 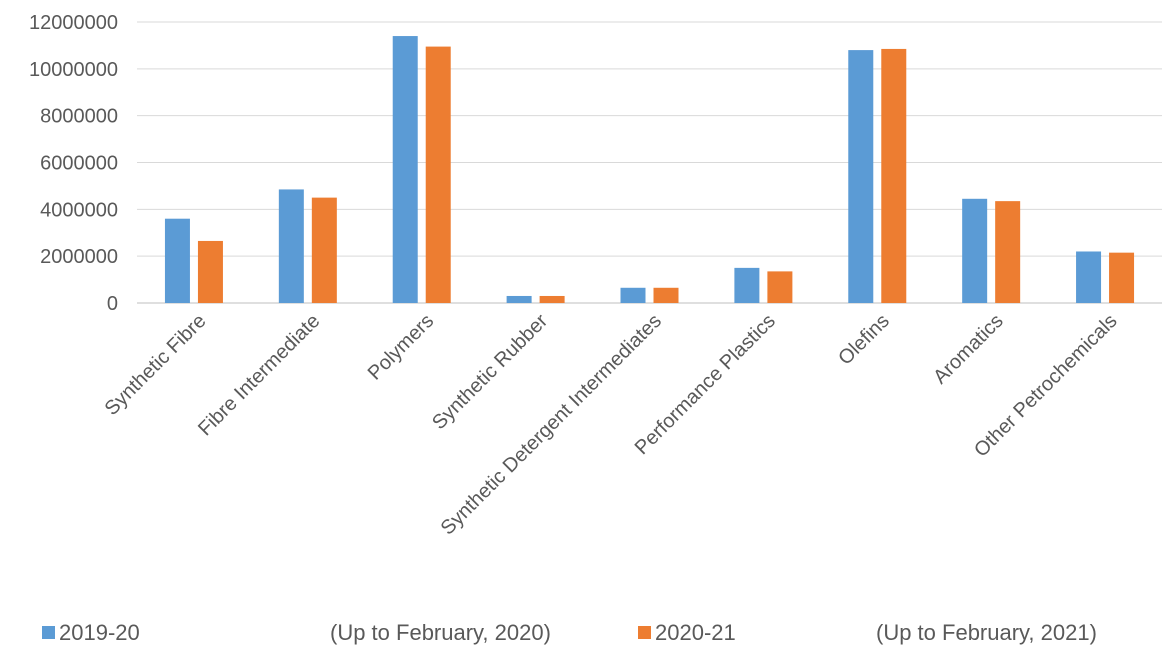 What do you see at coordinates (259, 375) in the screenshot?
I see `x-category-label: Fibre Intermediate` at bounding box center [259, 375].